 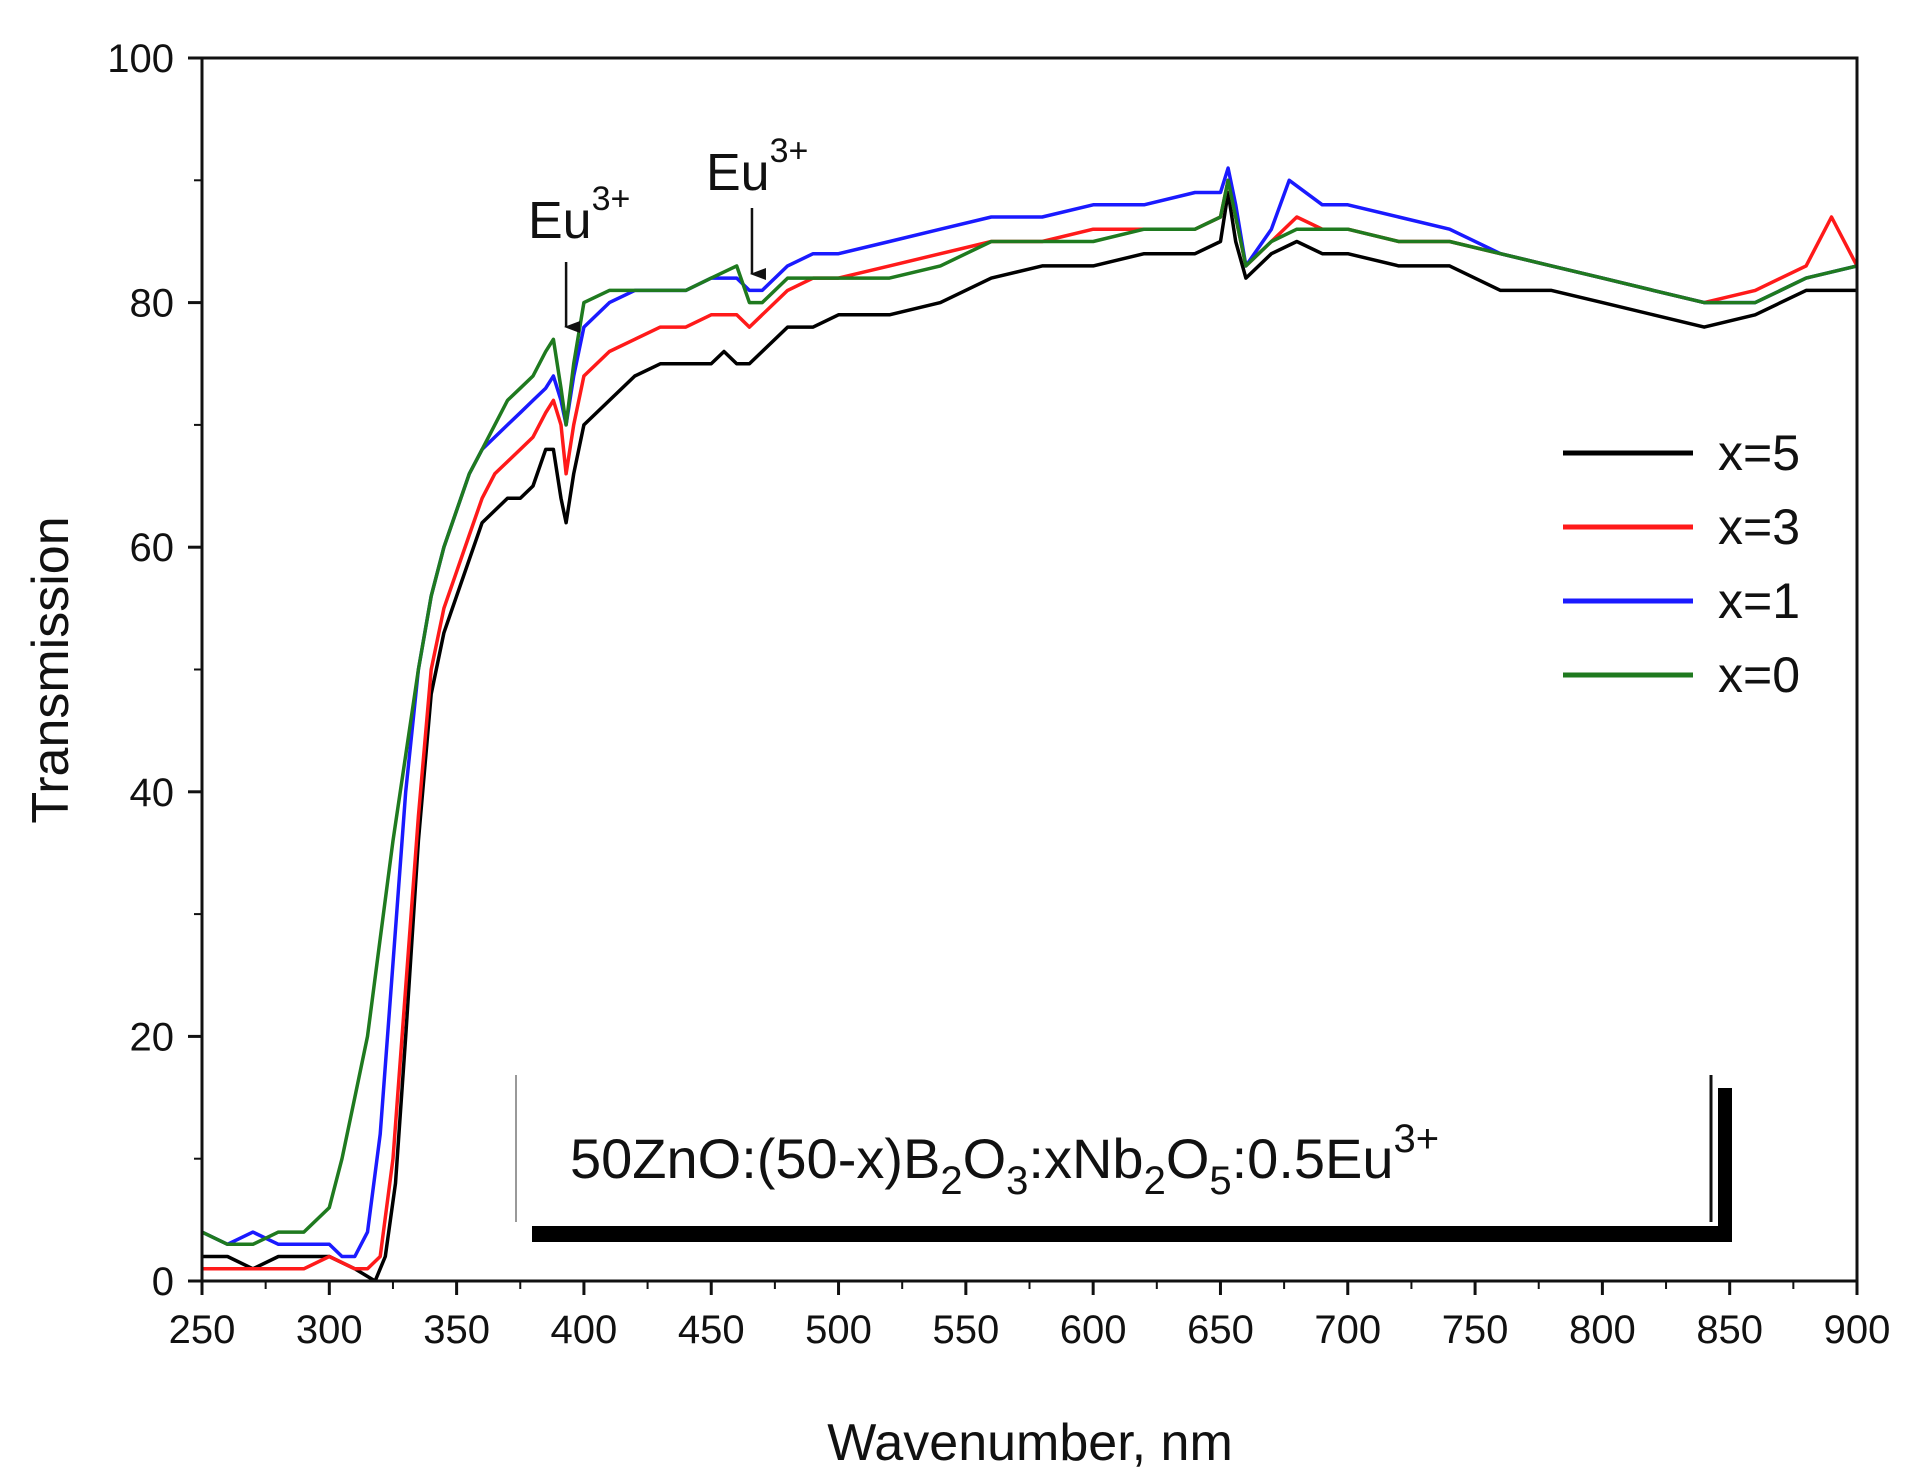 What do you see at coordinates (202, 1330) in the screenshot?
I see `x-tick-label: 250` at bounding box center [202, 1330].